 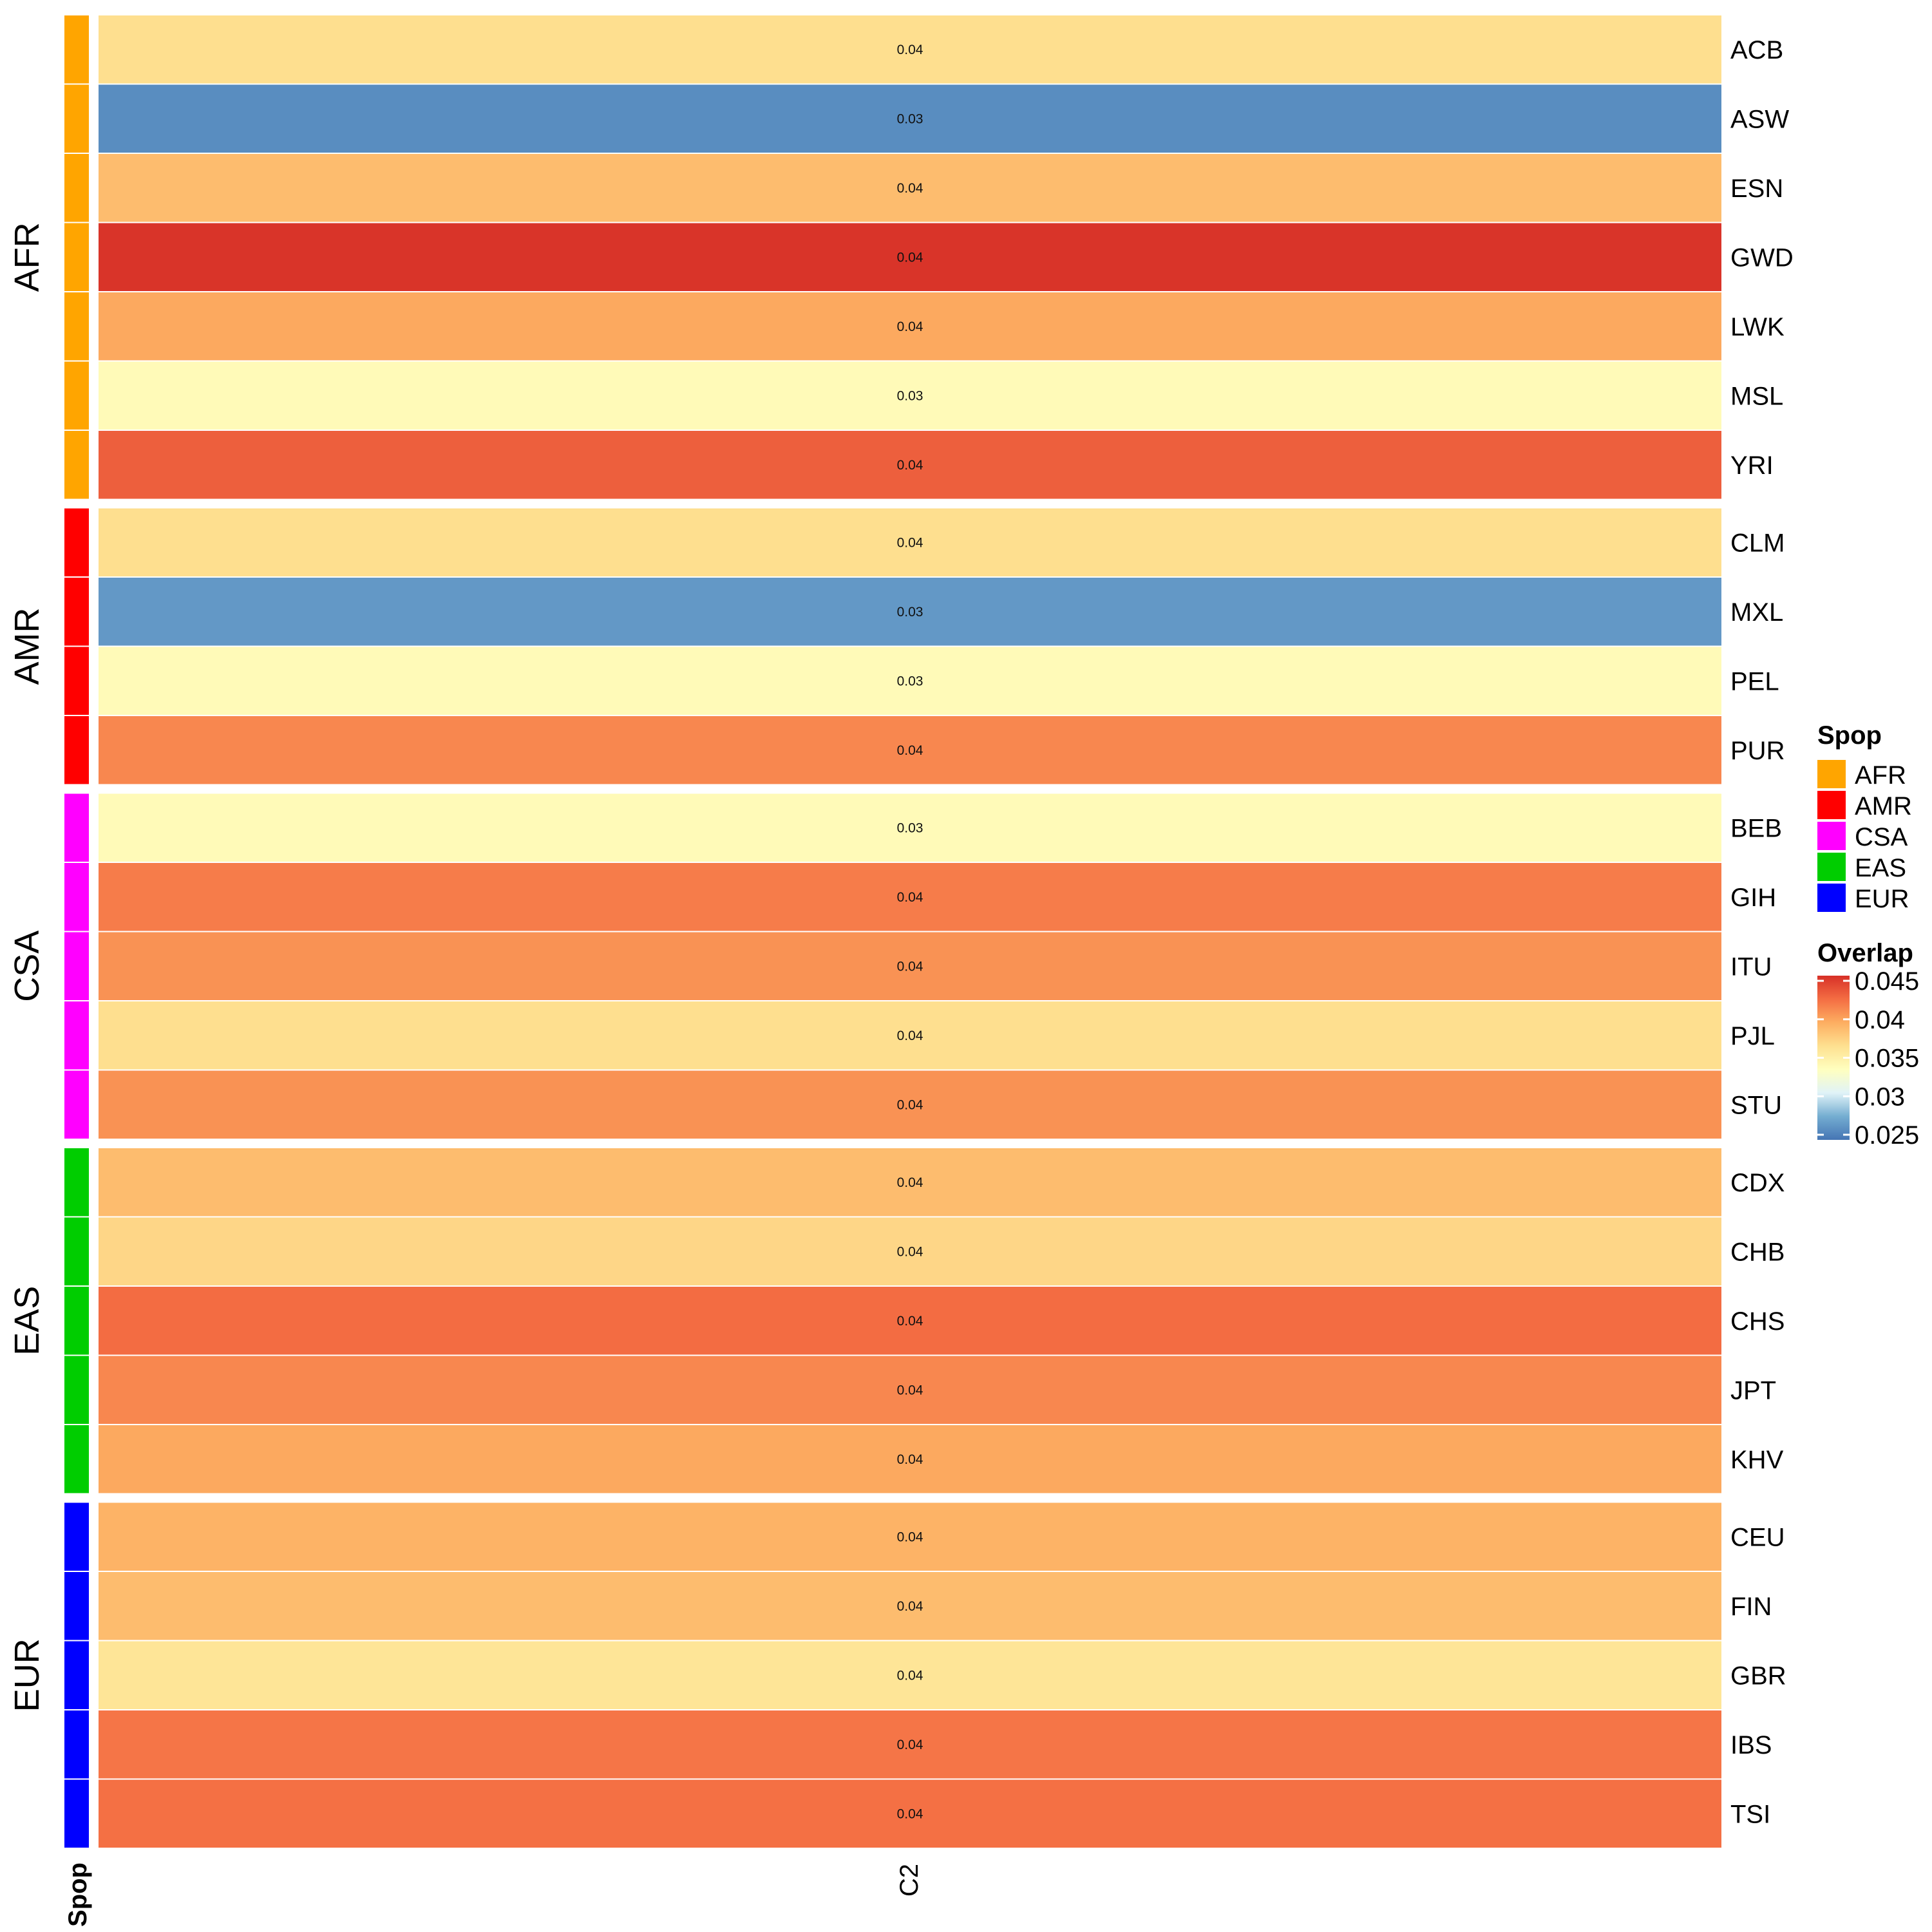 I want to click on spop-legend-label: EUR, so click(x=1882, y=899).